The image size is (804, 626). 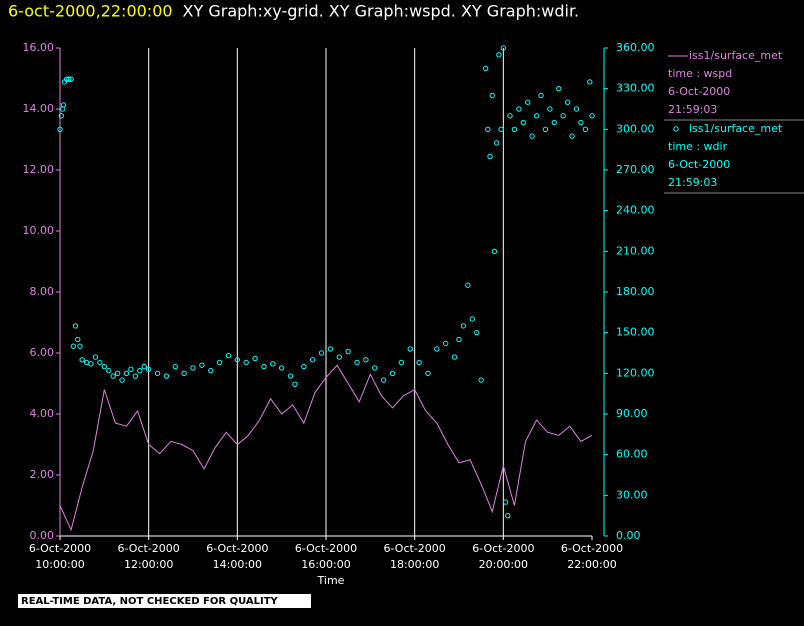 What do you see at coordinates (632, 413) in the screenshot?
I see `y2-tick-label: 90.00` at bounding box center [632, 413].